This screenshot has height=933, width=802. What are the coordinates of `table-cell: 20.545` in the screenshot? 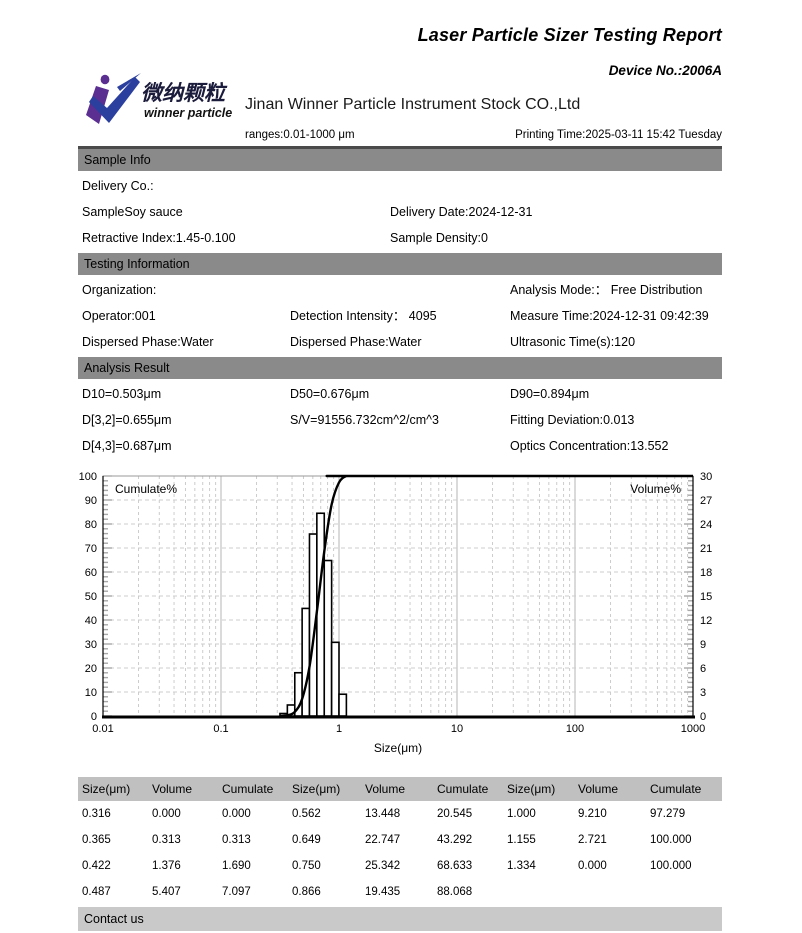 It's located at (455, 814).